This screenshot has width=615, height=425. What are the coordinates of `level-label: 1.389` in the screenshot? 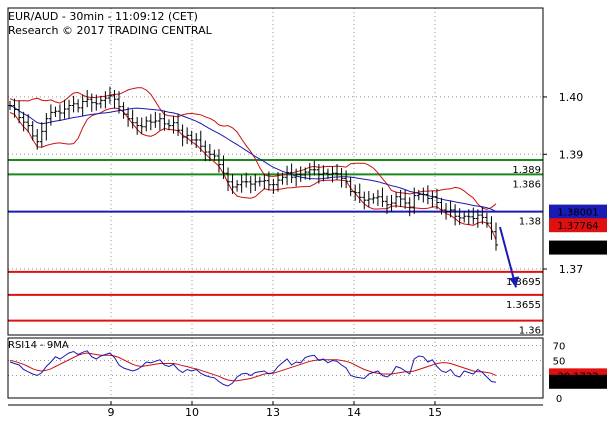 It's located at (526, 170).